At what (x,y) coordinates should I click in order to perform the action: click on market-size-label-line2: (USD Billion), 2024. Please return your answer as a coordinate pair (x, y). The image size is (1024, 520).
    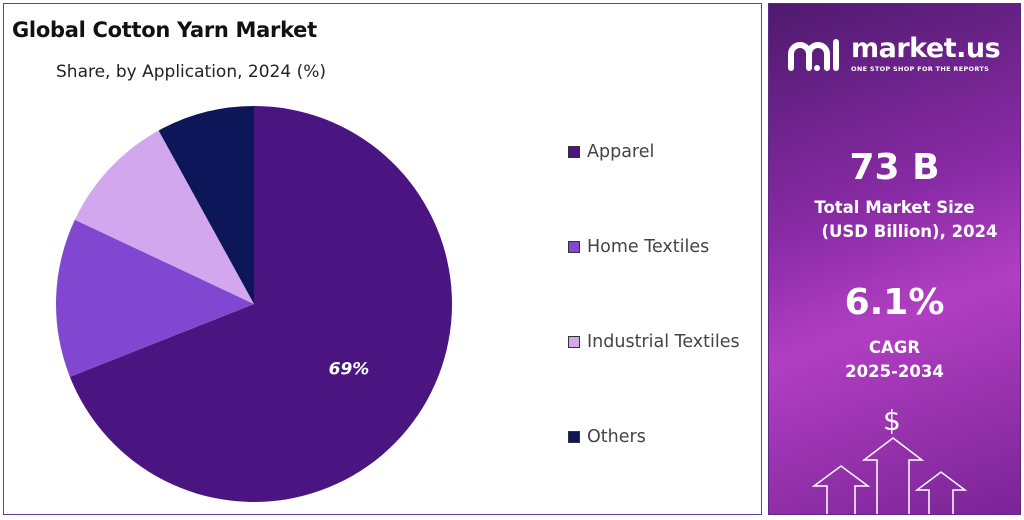
    Looking at the image, I should click on (909, 231).